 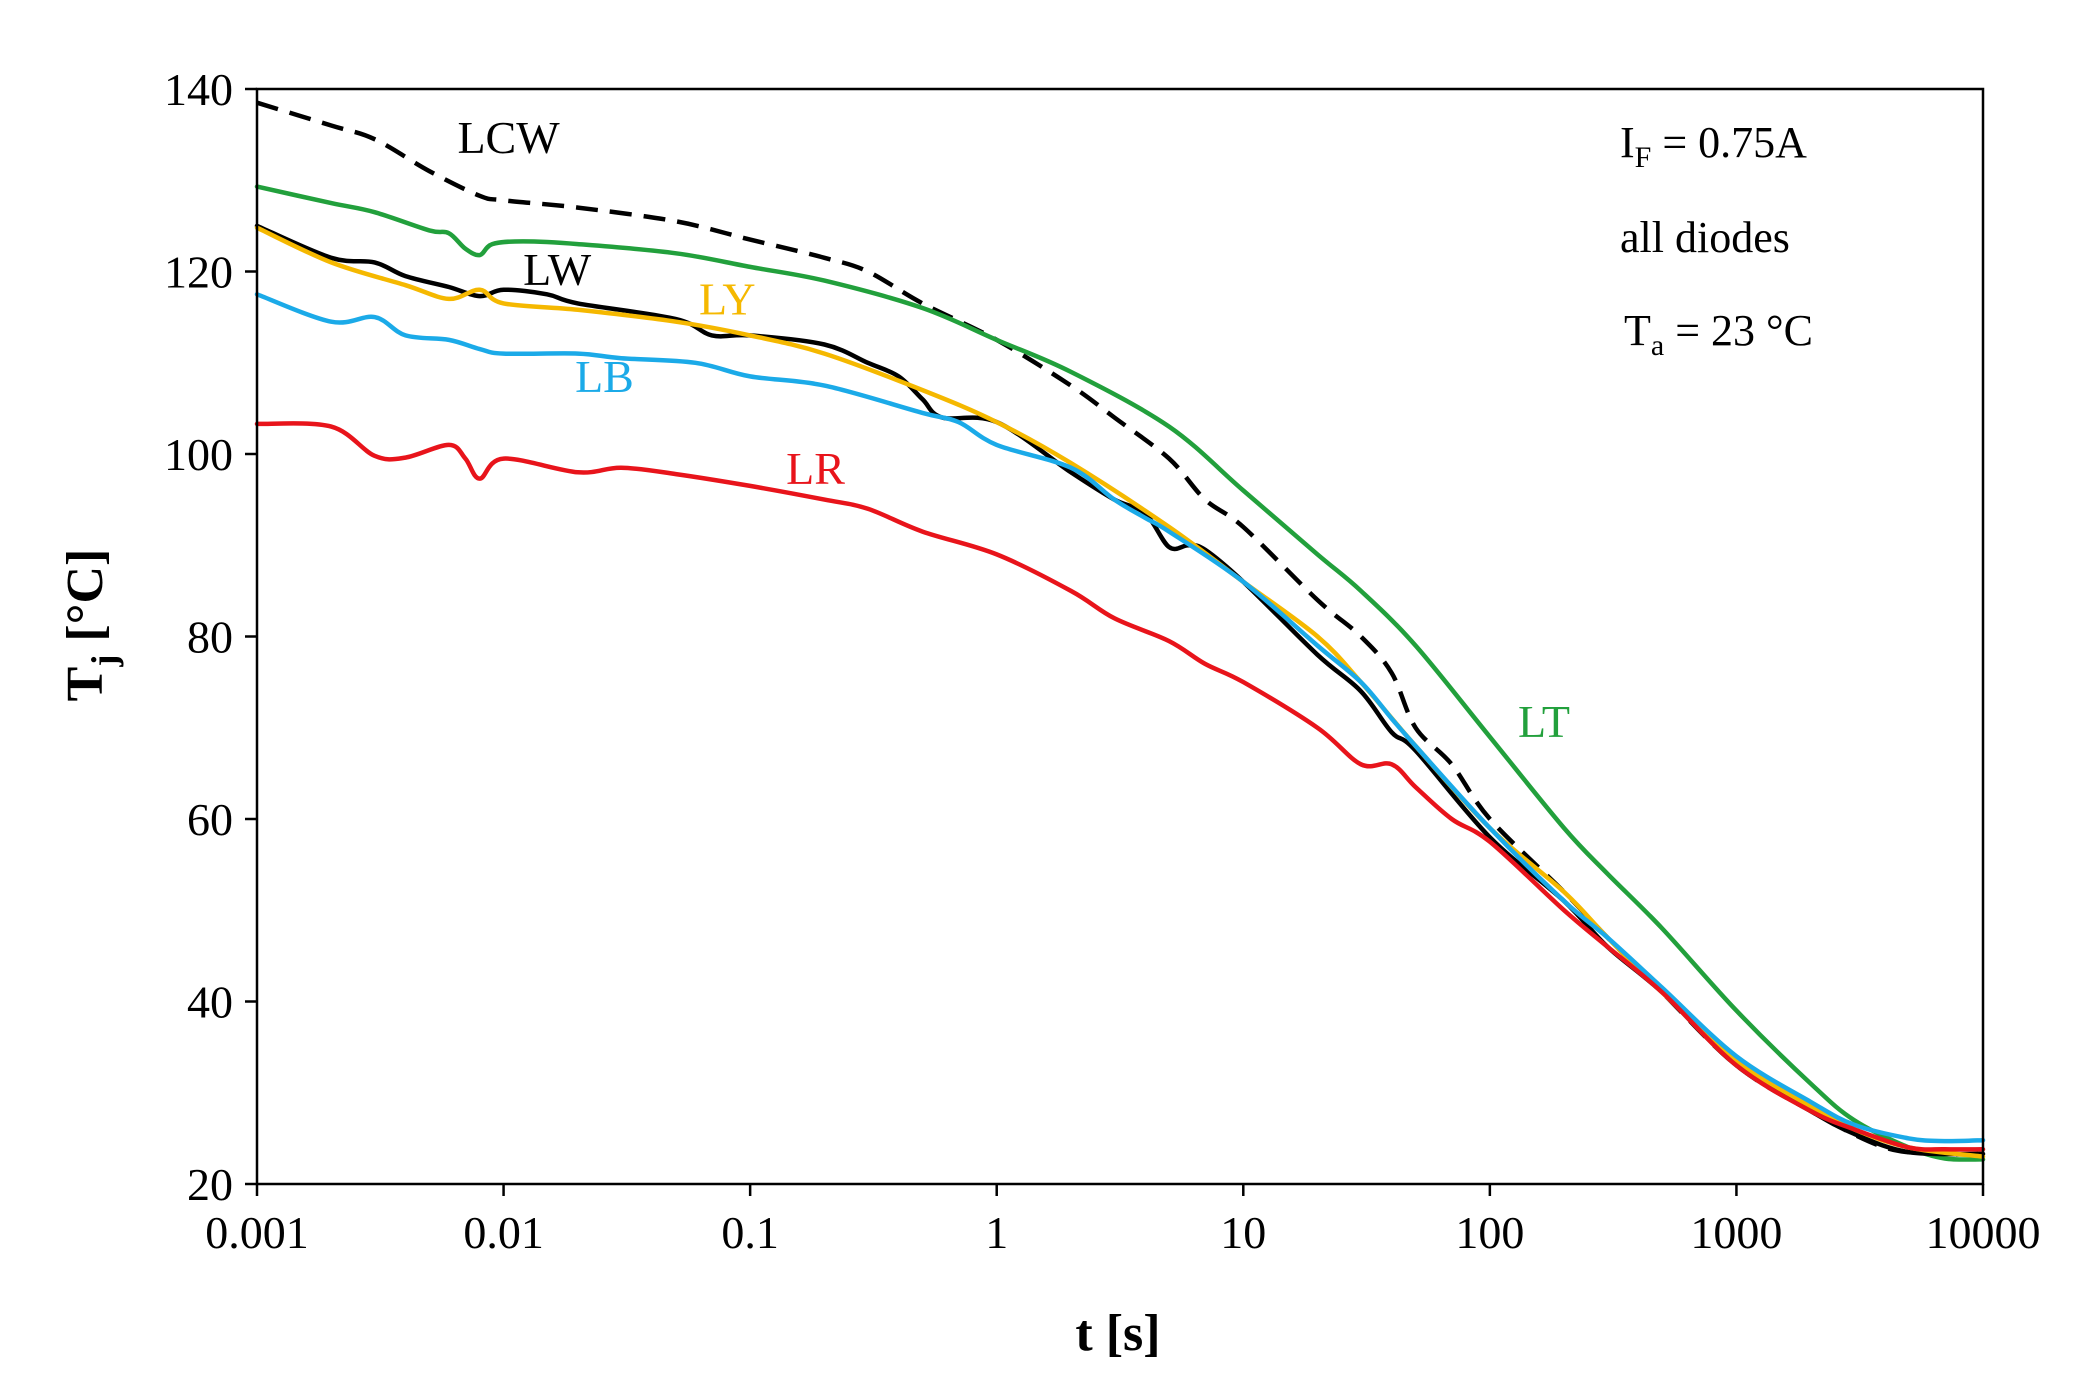 I want to click on series-label-lr: LR, so click(x=815, y=468).